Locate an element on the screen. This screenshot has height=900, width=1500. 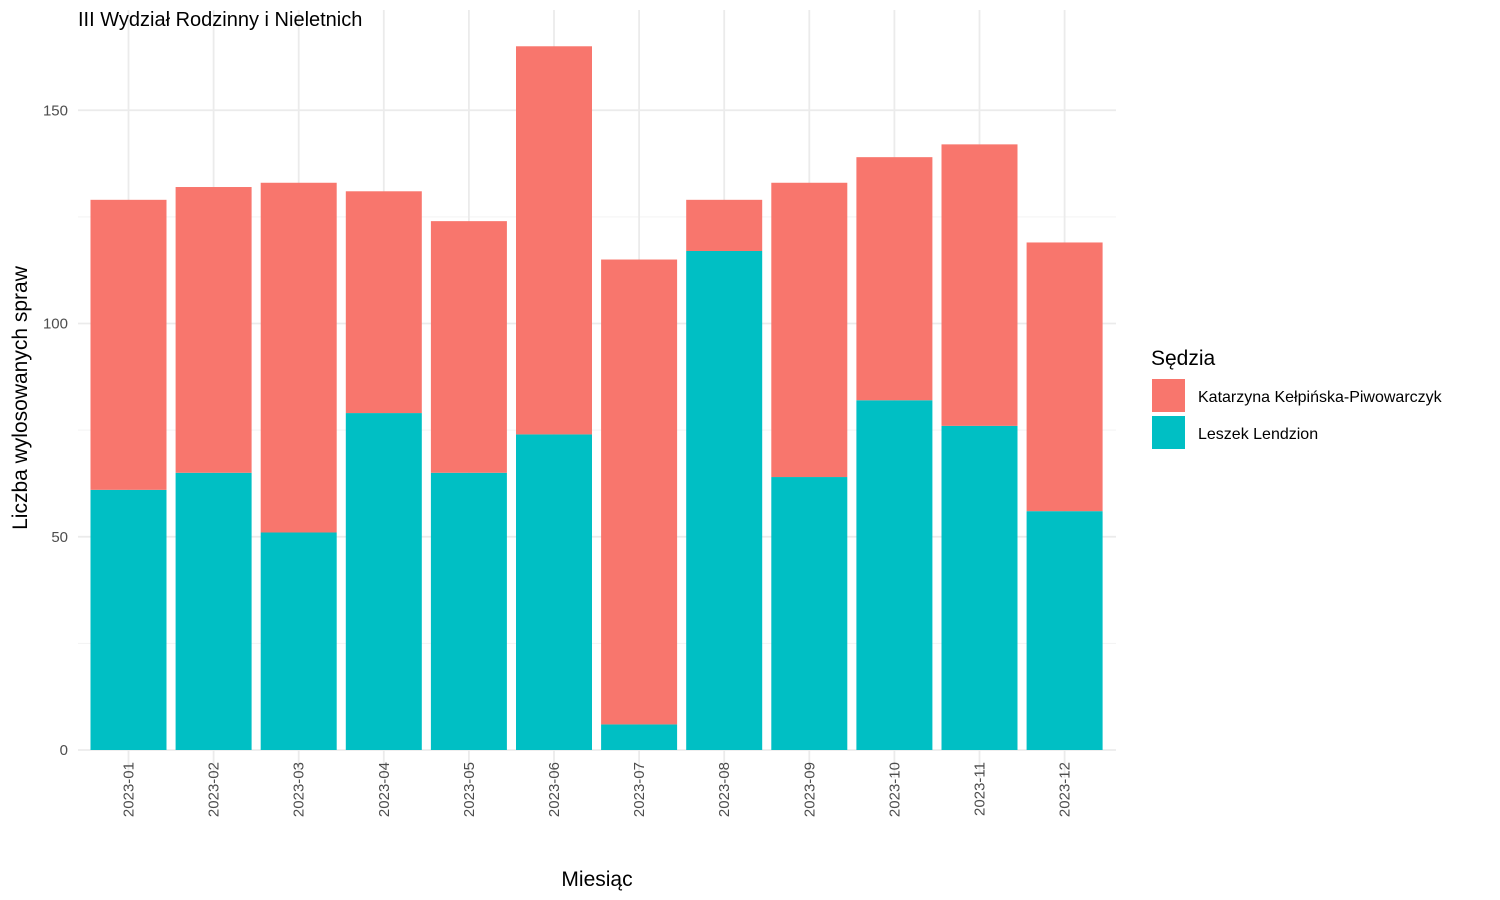
legend-title: Sędzia is located at coordinates (1183, 358).